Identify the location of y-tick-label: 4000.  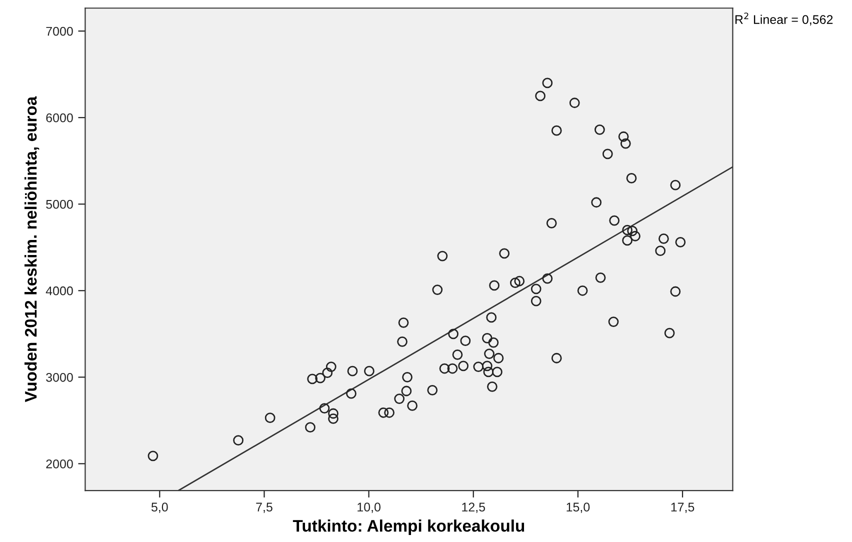
(59, 291).